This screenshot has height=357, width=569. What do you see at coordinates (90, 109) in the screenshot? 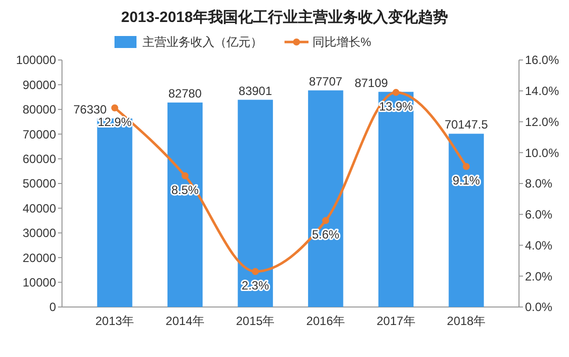
I see `data-label: 76330` at bounding box center [90, 109].